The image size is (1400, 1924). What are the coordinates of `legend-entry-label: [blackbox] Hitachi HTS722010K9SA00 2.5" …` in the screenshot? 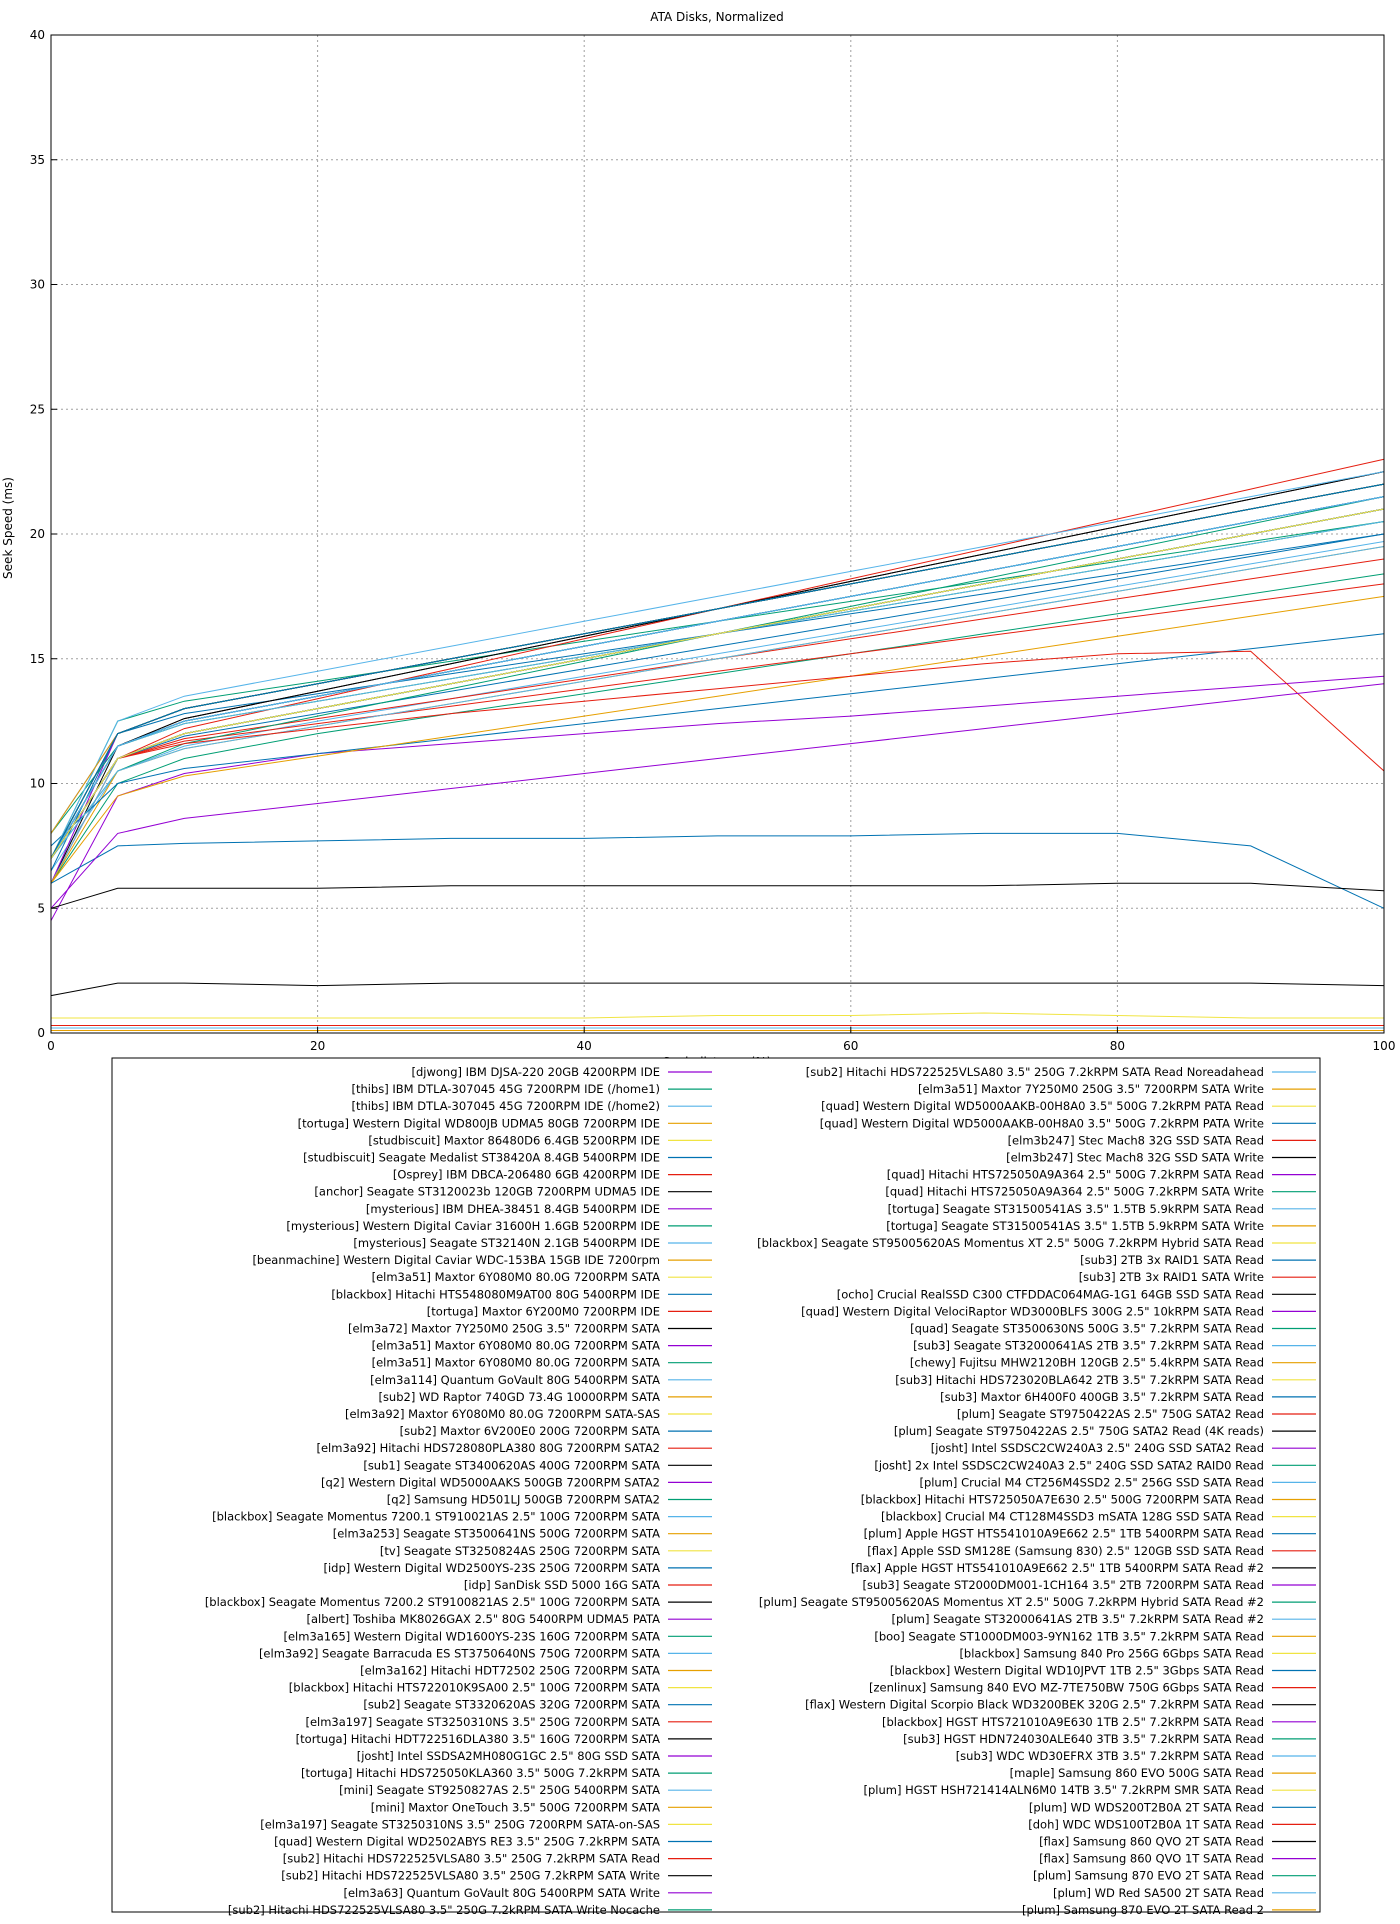 It's located at (474, 1688).